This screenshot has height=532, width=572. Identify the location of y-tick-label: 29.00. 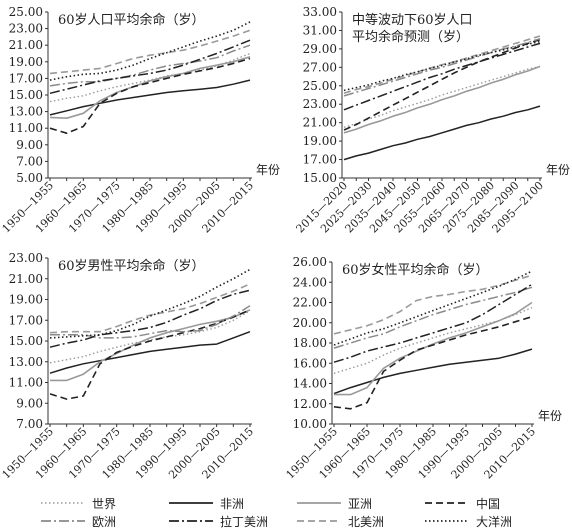
(320, 49).